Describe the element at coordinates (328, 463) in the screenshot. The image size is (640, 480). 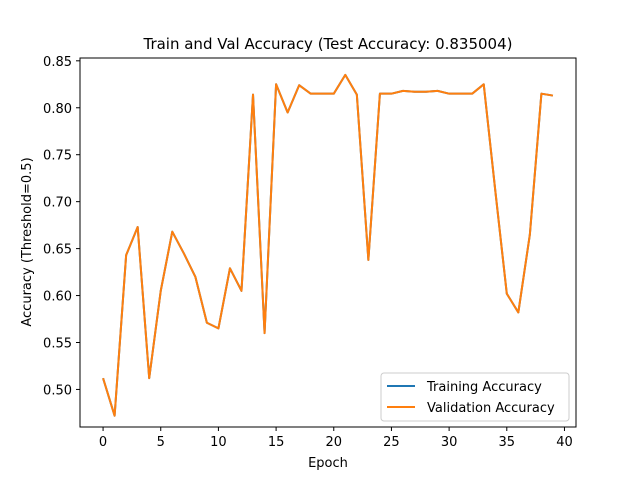
I see `x-axis-label: Epoch` at that location.